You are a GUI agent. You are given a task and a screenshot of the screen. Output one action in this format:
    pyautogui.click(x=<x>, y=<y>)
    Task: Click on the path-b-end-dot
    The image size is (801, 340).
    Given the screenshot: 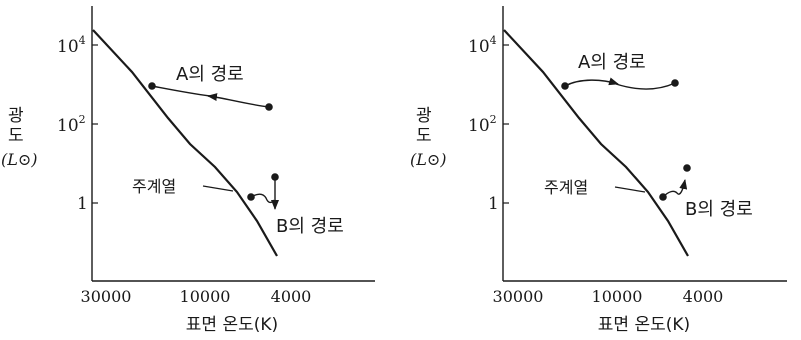 What is the action you would take?
    pyautogui.click(x=687, y=168)
    